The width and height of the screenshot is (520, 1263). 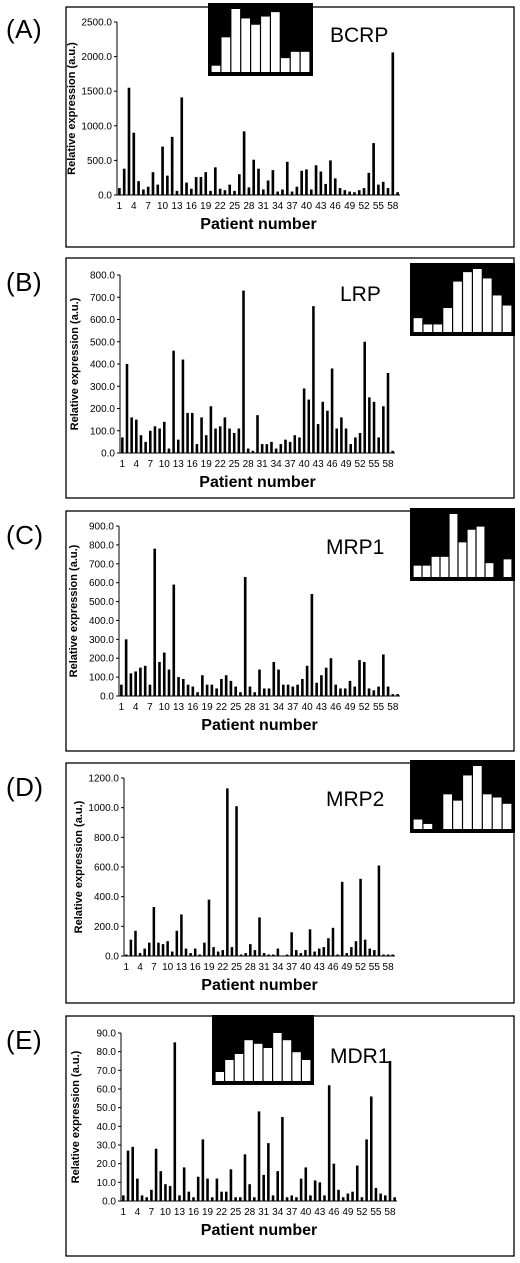 What do you see at coordinates (106, 838) in the screenshot?
I see `y-tick-label: 800.0` at bounding box center [106, 838].